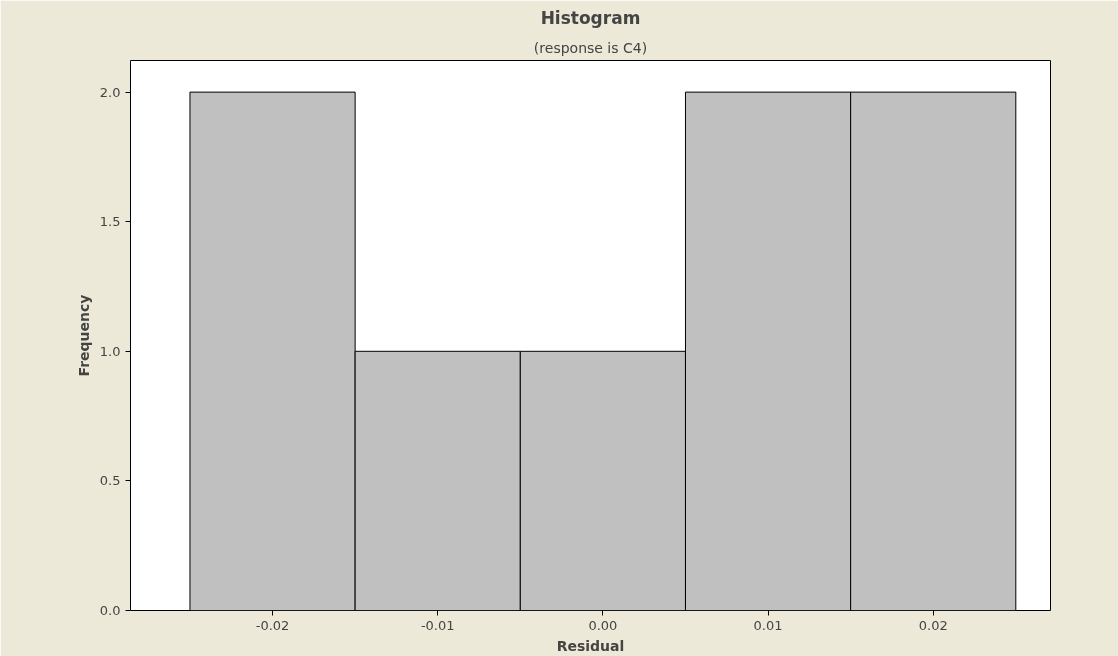  What do you see at coordinates (110, 222) in the screenshot?
I see `y-tick-label: 1.5` at bounding box center [110, 222].